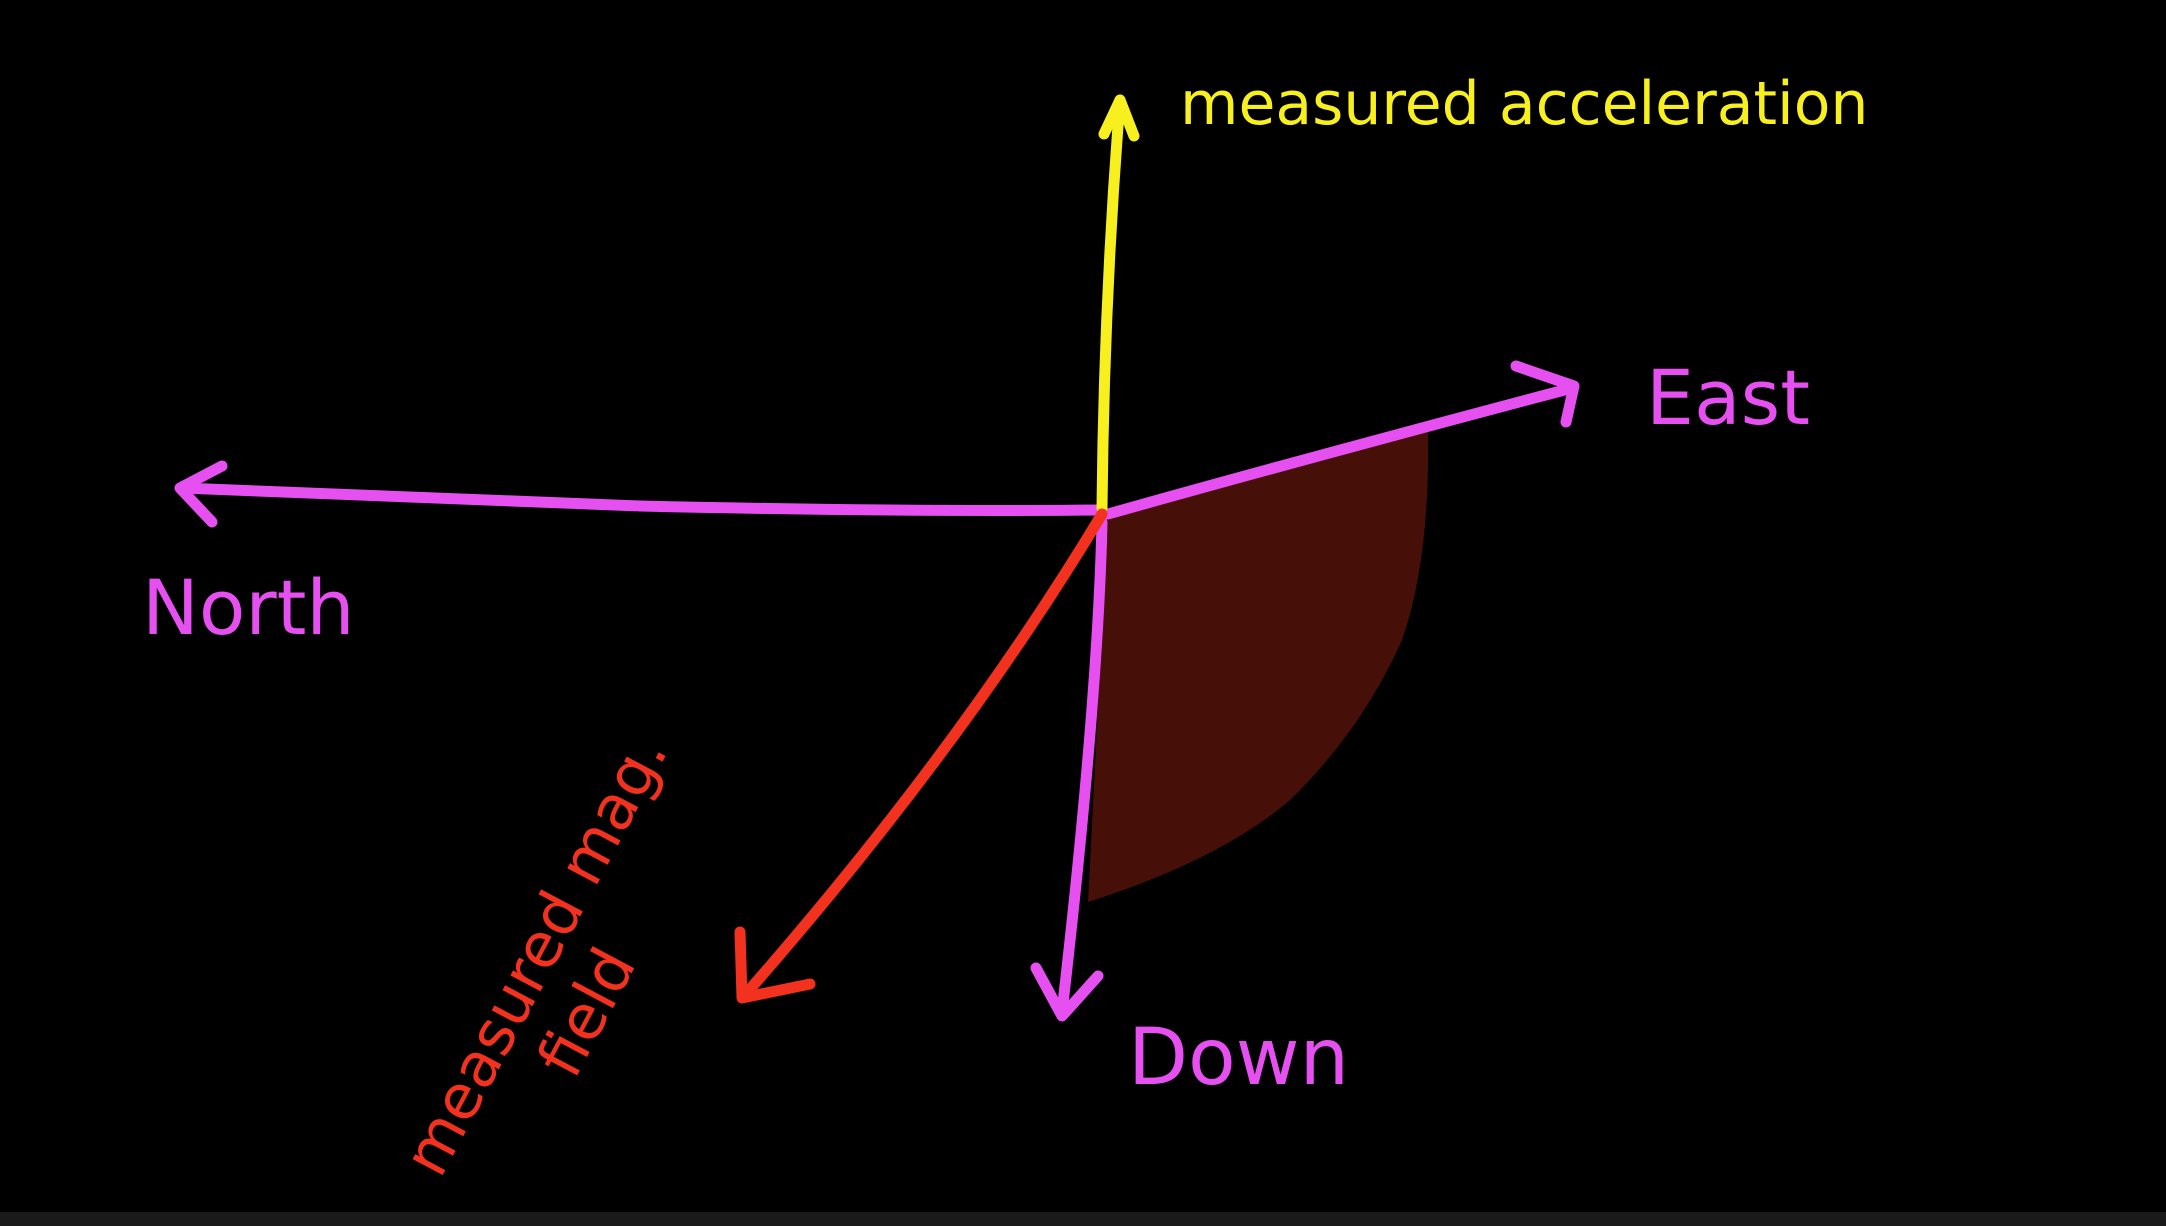 Image resolution: width=2166 pixels, height=1226 pixels. I want to click on mag-field-label: measured mag. field, so click(535, 955).